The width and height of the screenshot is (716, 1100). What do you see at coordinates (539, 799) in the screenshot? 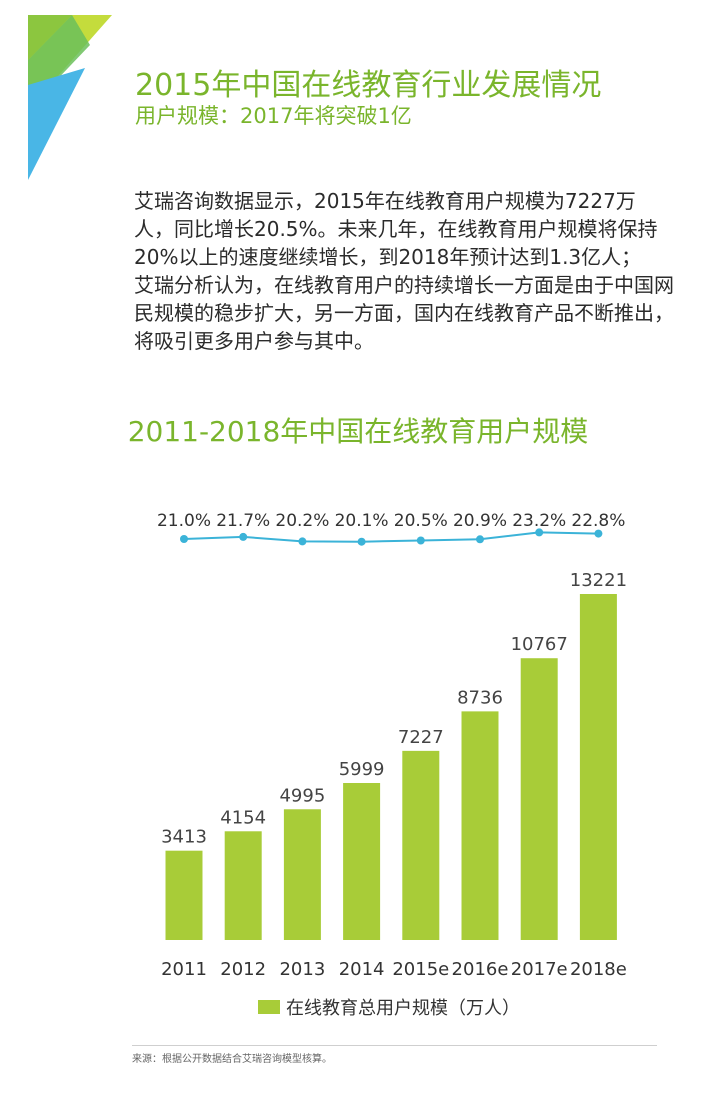
I see `bar-2017e` at bounding box center [539, 799].